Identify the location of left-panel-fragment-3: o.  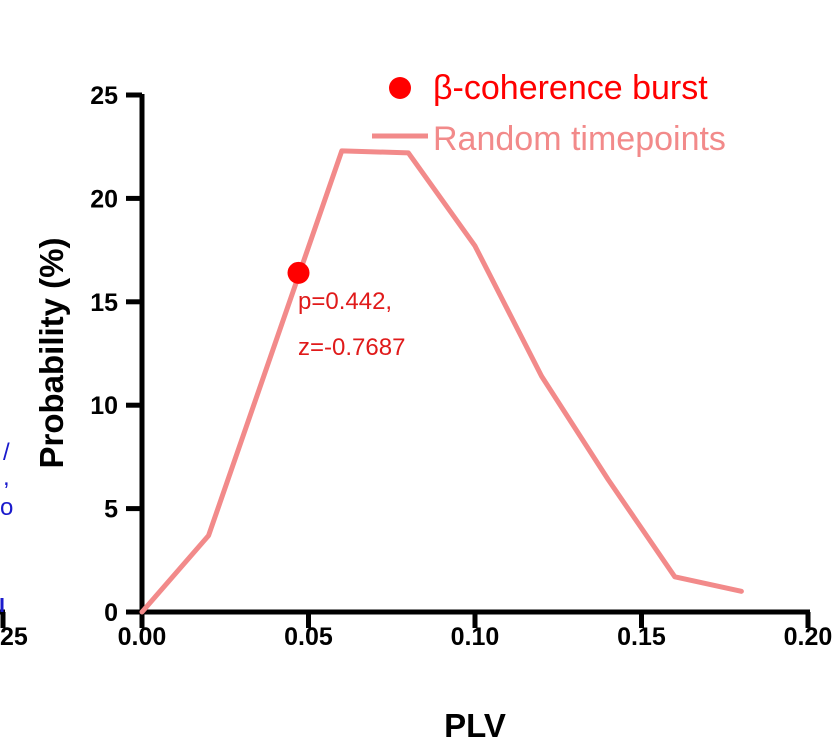
(6, 507).